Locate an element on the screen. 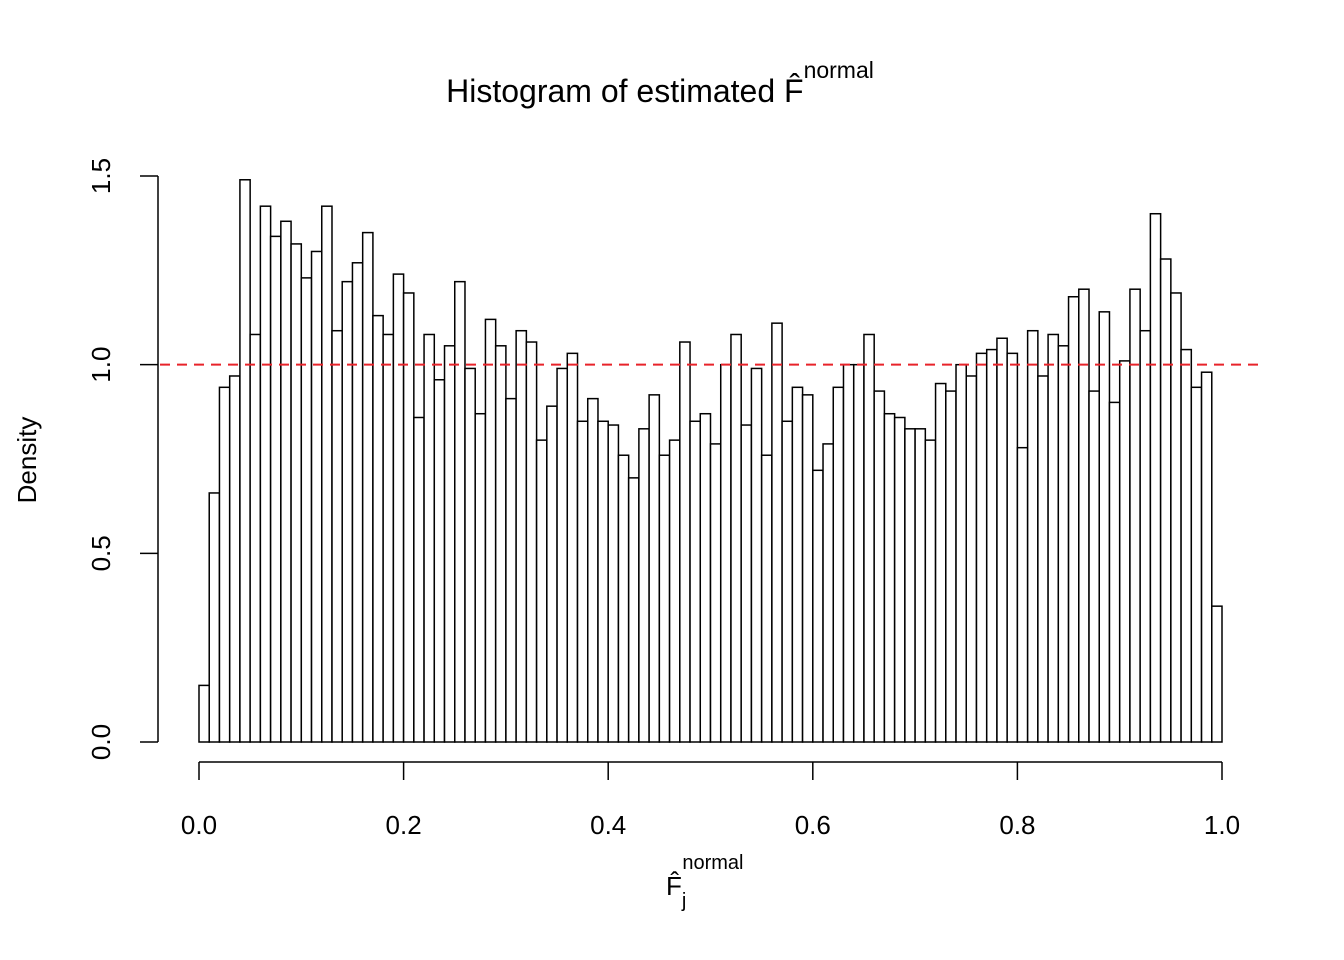 This screenshot has height=960, width=1344. x-axis-label: F̂j normal is located at coordinates (704, 882).